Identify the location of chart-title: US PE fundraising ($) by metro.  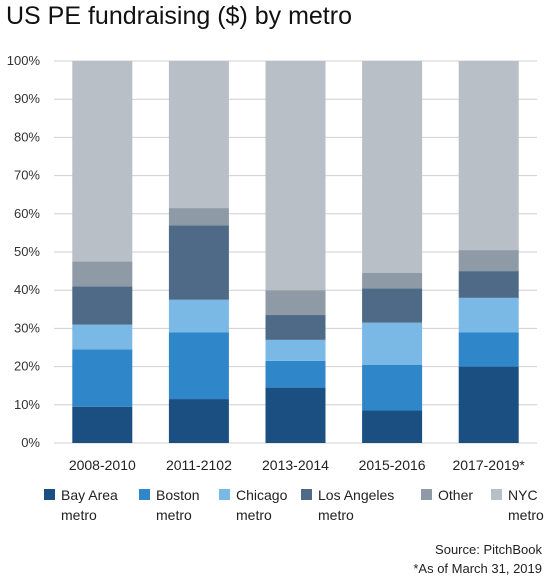
(179, 16).